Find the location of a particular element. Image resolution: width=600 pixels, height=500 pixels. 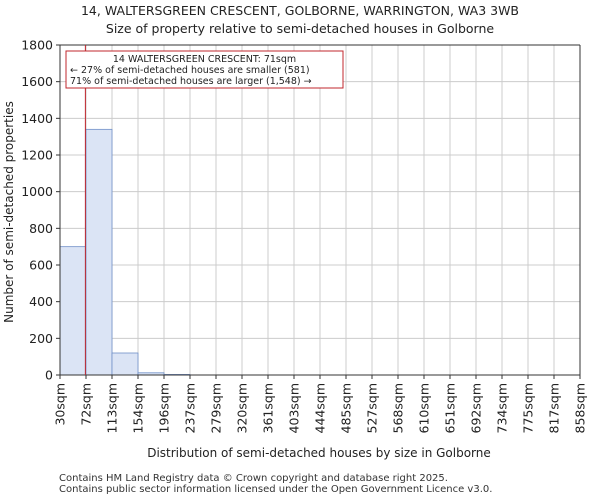

x-tick-label: 568sqm is located at coordinates (398, 408).